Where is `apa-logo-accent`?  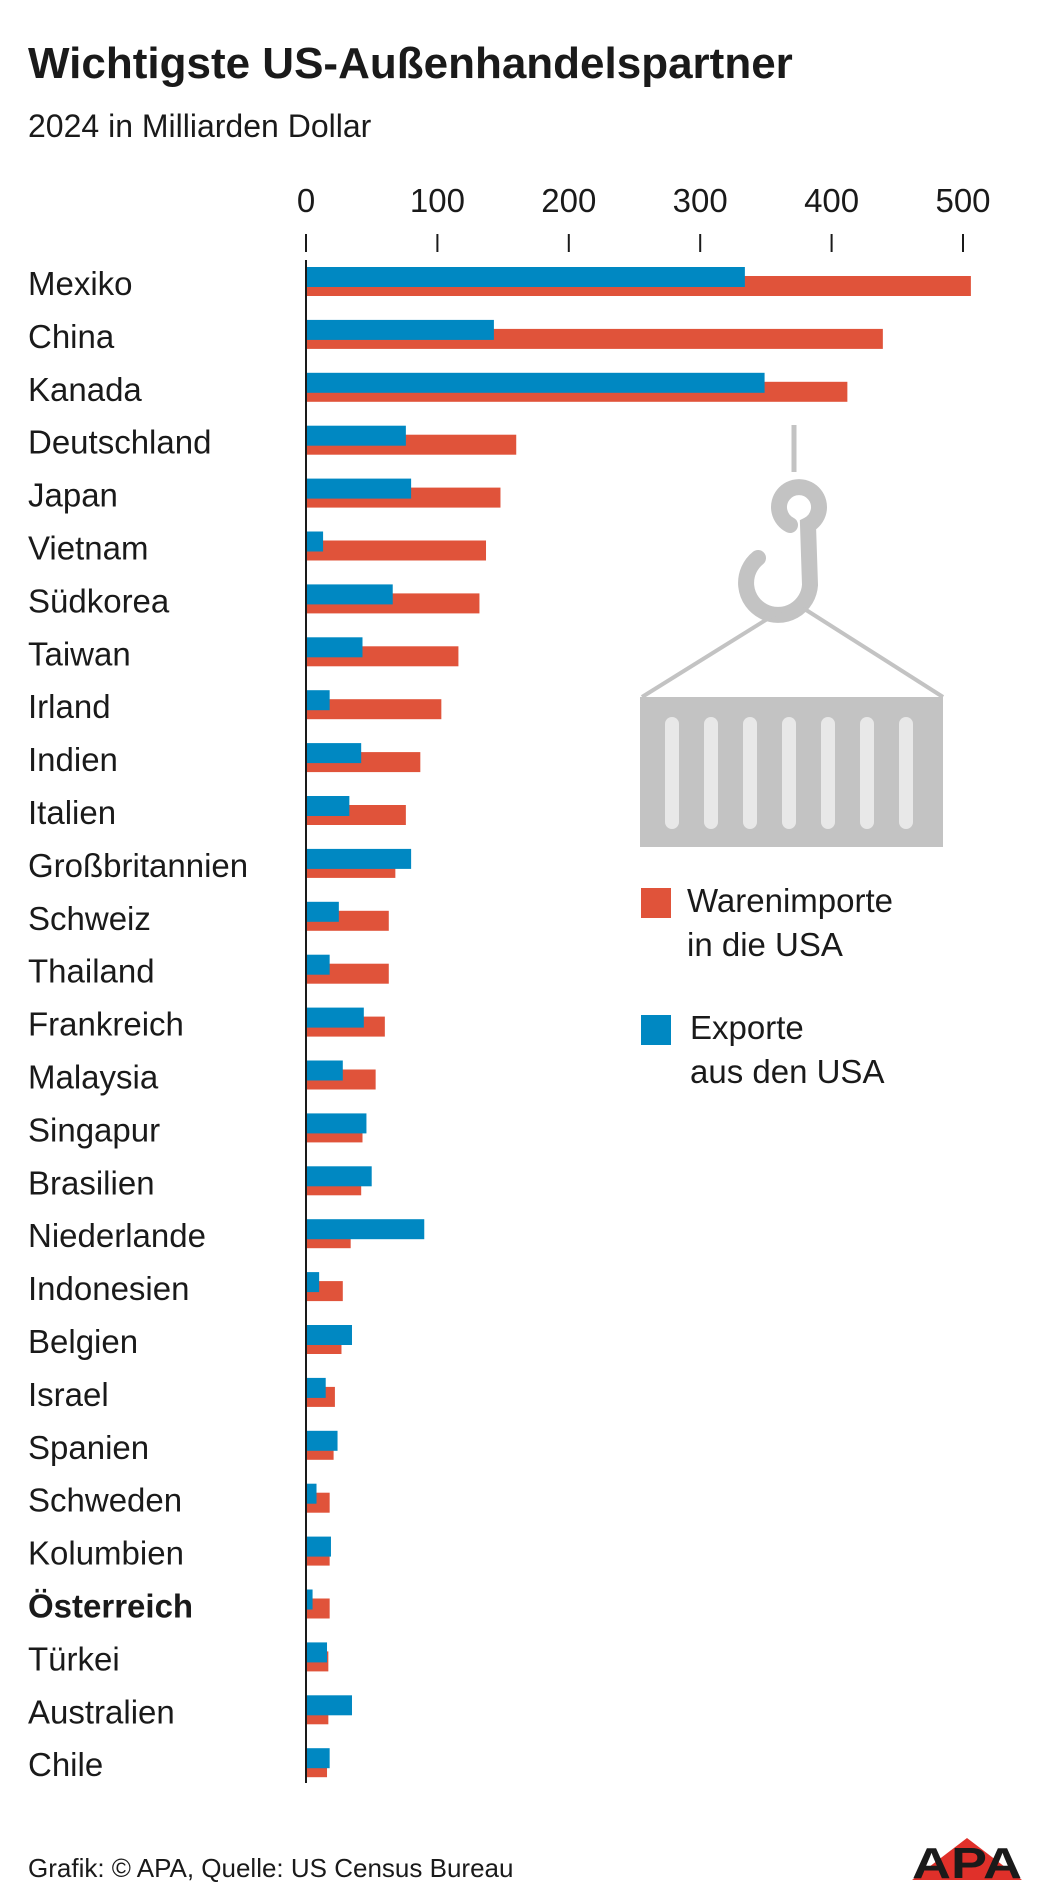 apa-logo-accent is located at coordinates (967, 1859).